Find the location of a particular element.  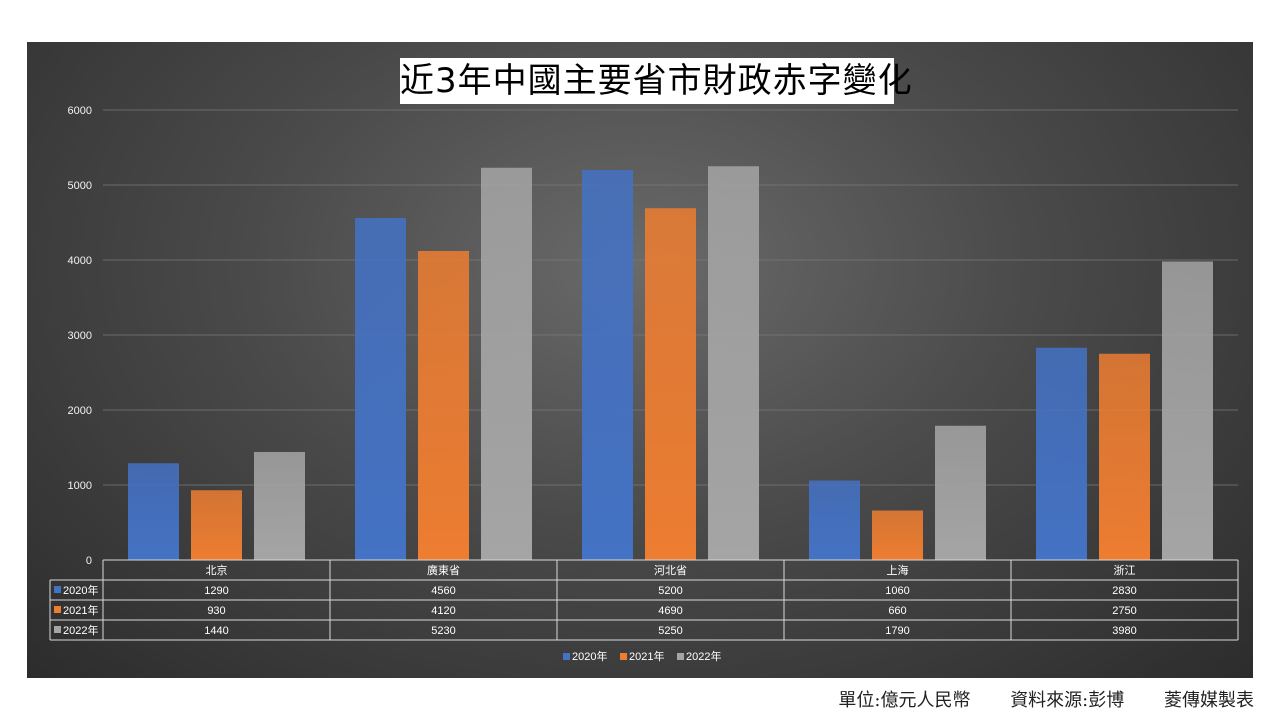

y-tick-label: 0 is located at coordinates (89, 561).